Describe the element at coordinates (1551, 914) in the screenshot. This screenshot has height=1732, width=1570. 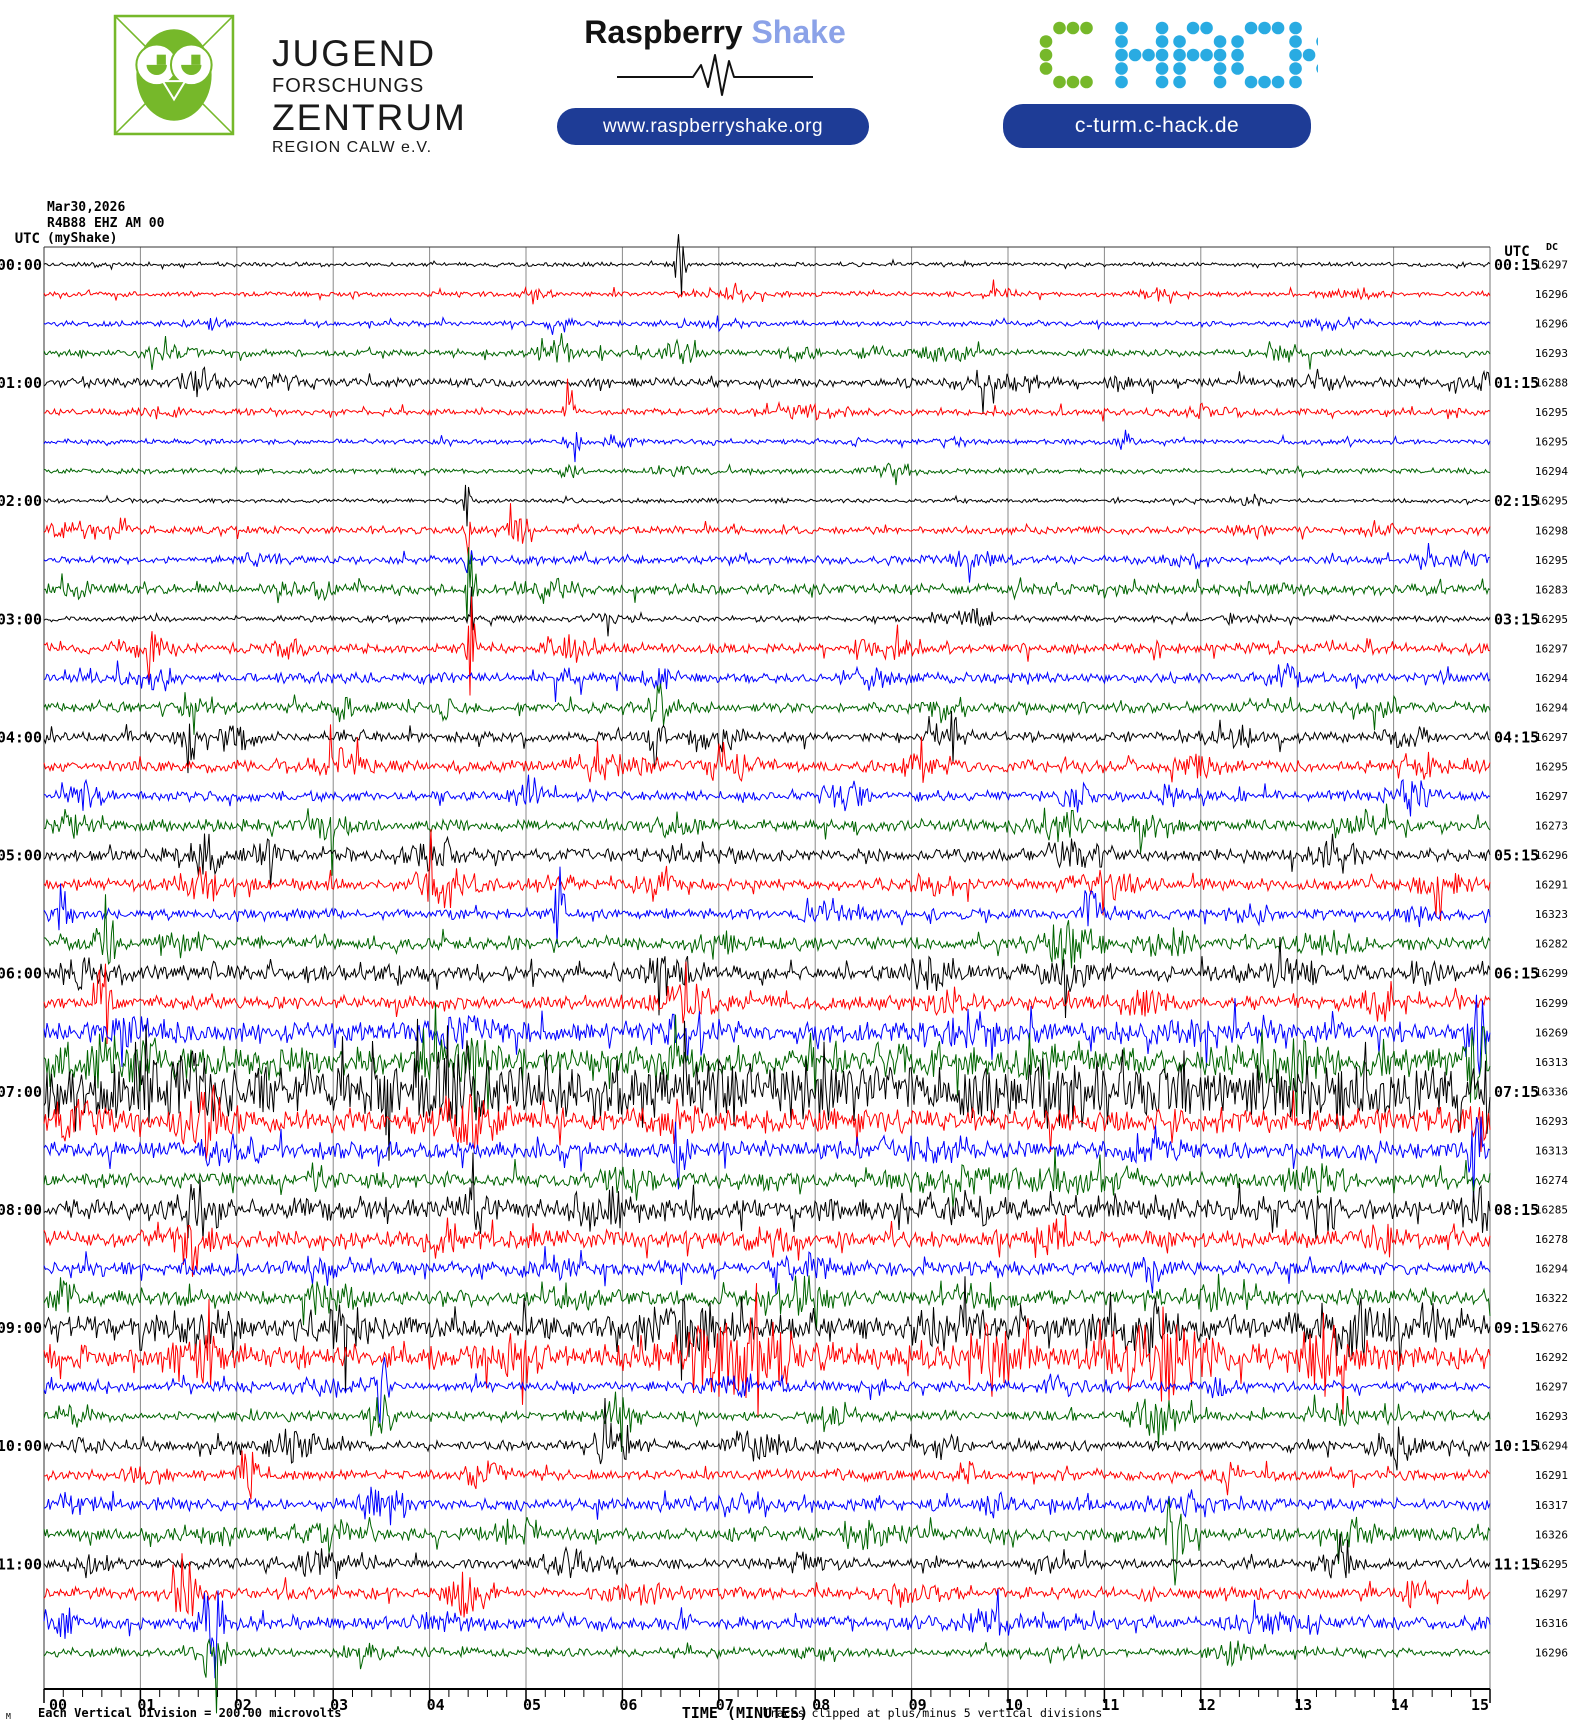
I see `dc-value: 16323` at that location.